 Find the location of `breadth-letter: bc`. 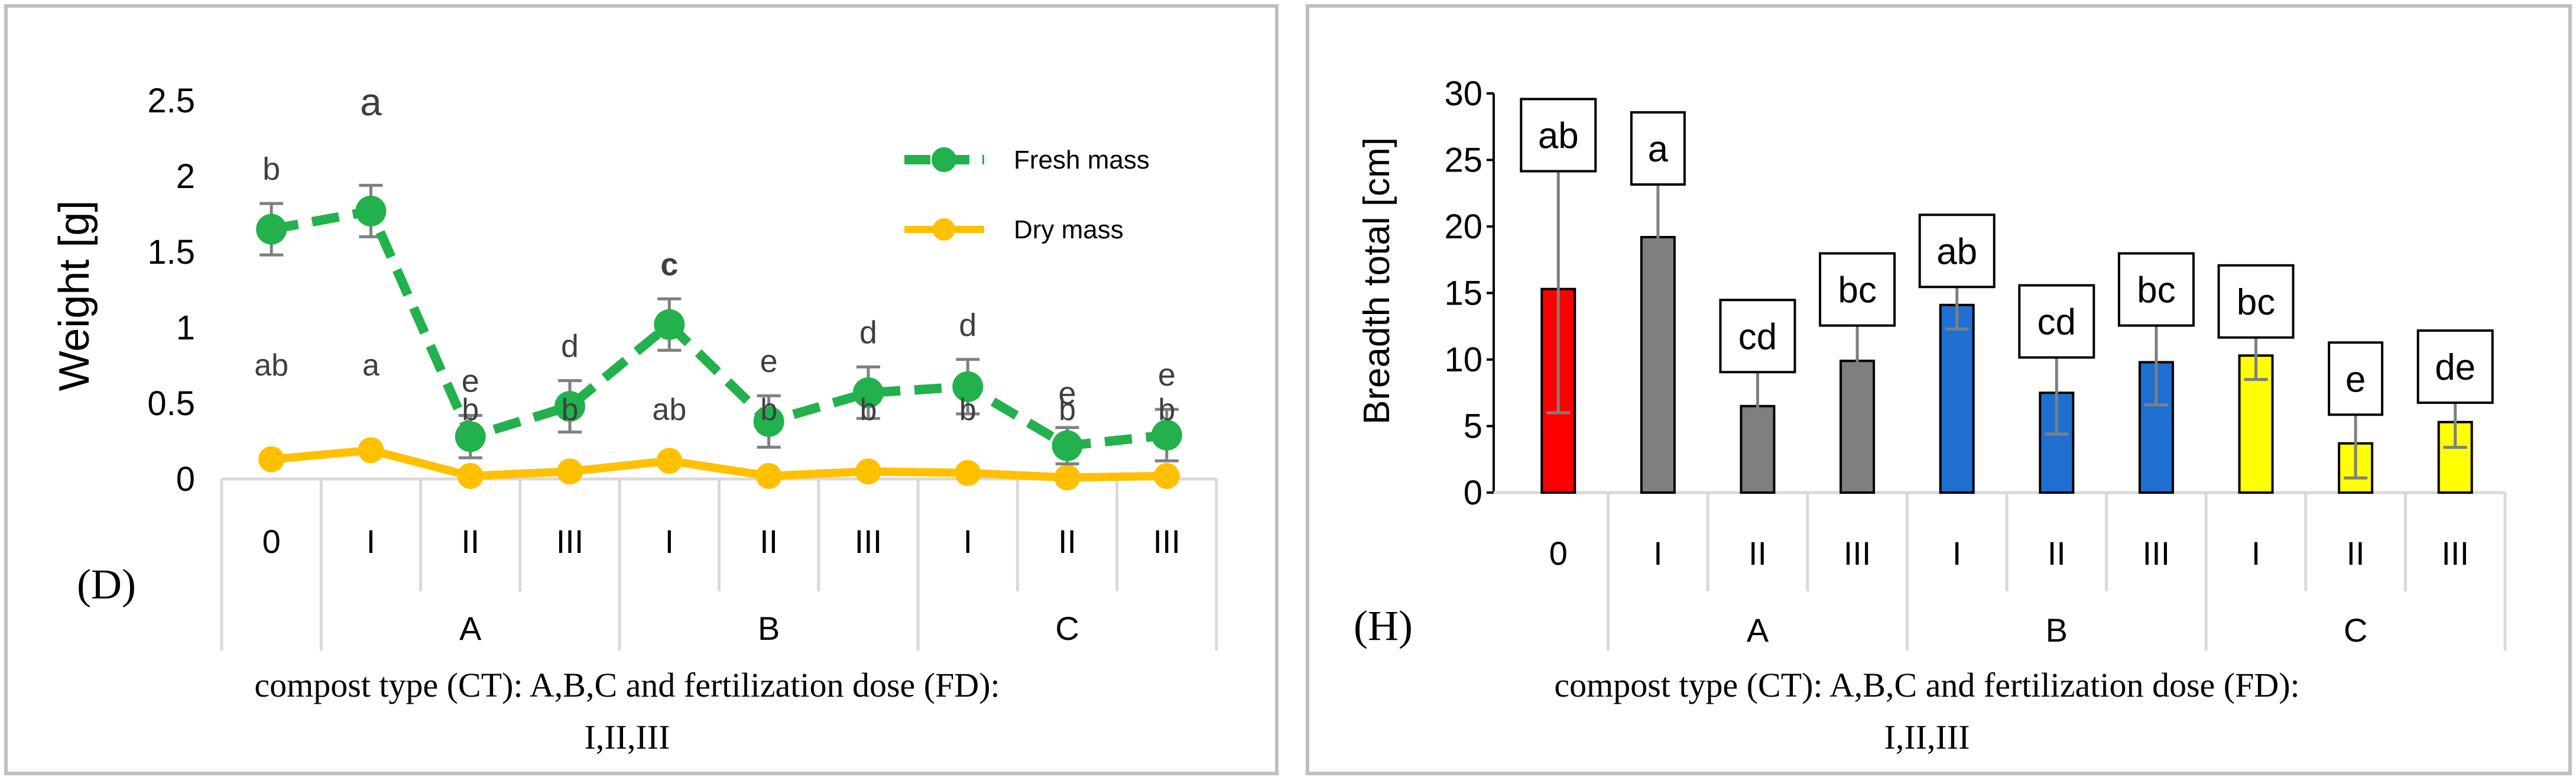

breadth-letter: bc is located at coordinates (2256, 302).